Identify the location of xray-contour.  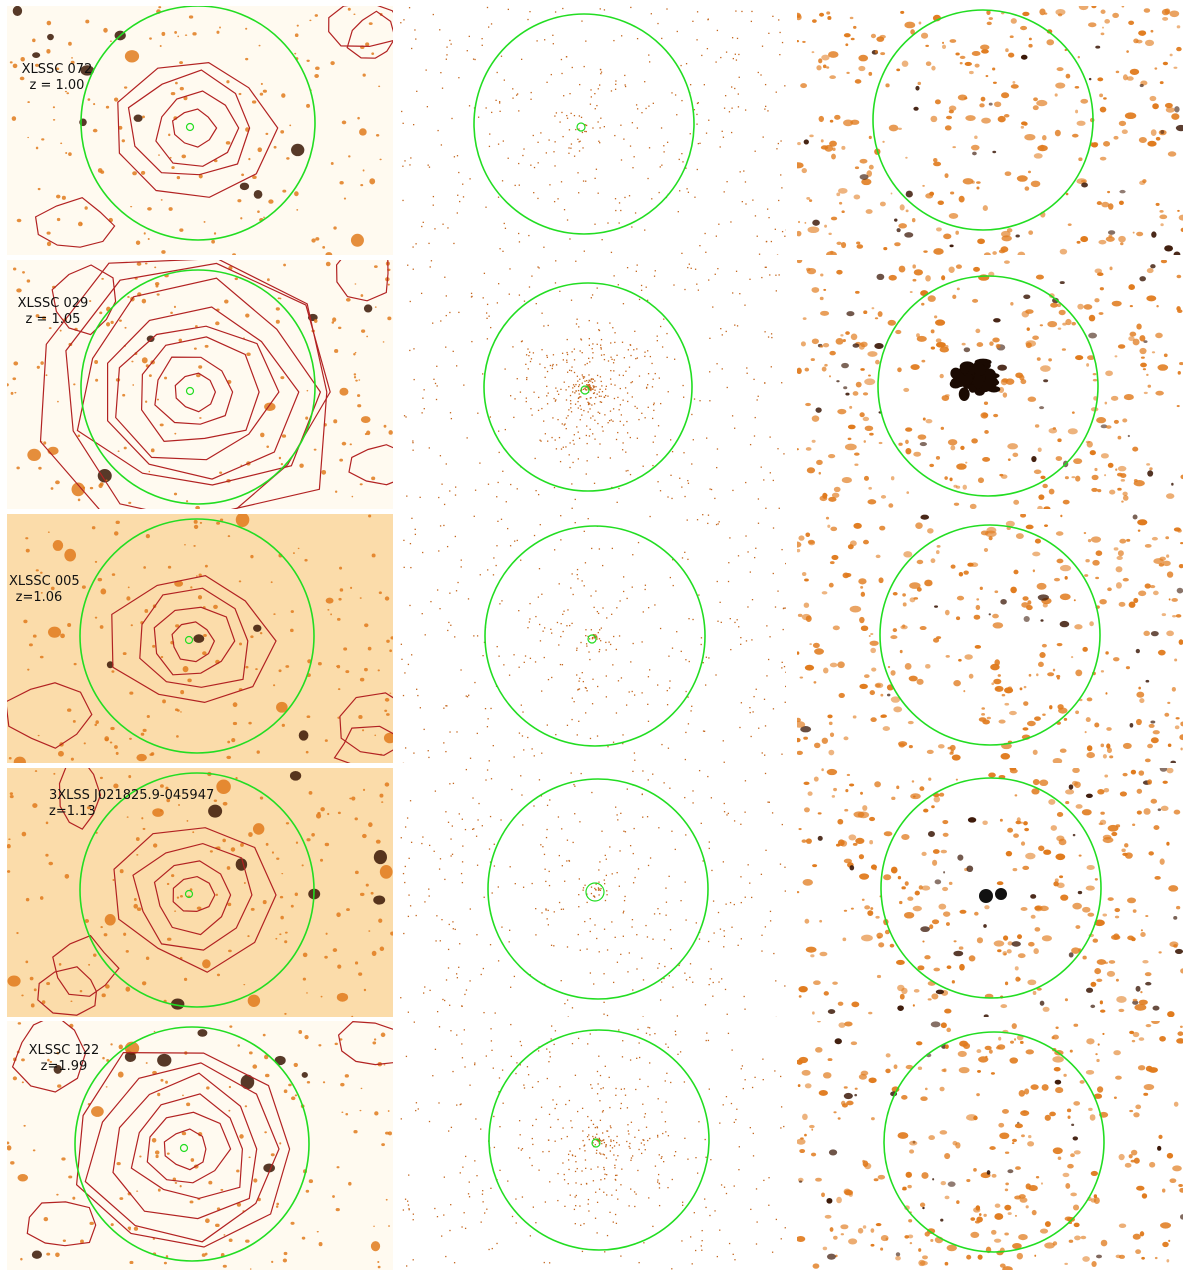
(189, 1147).